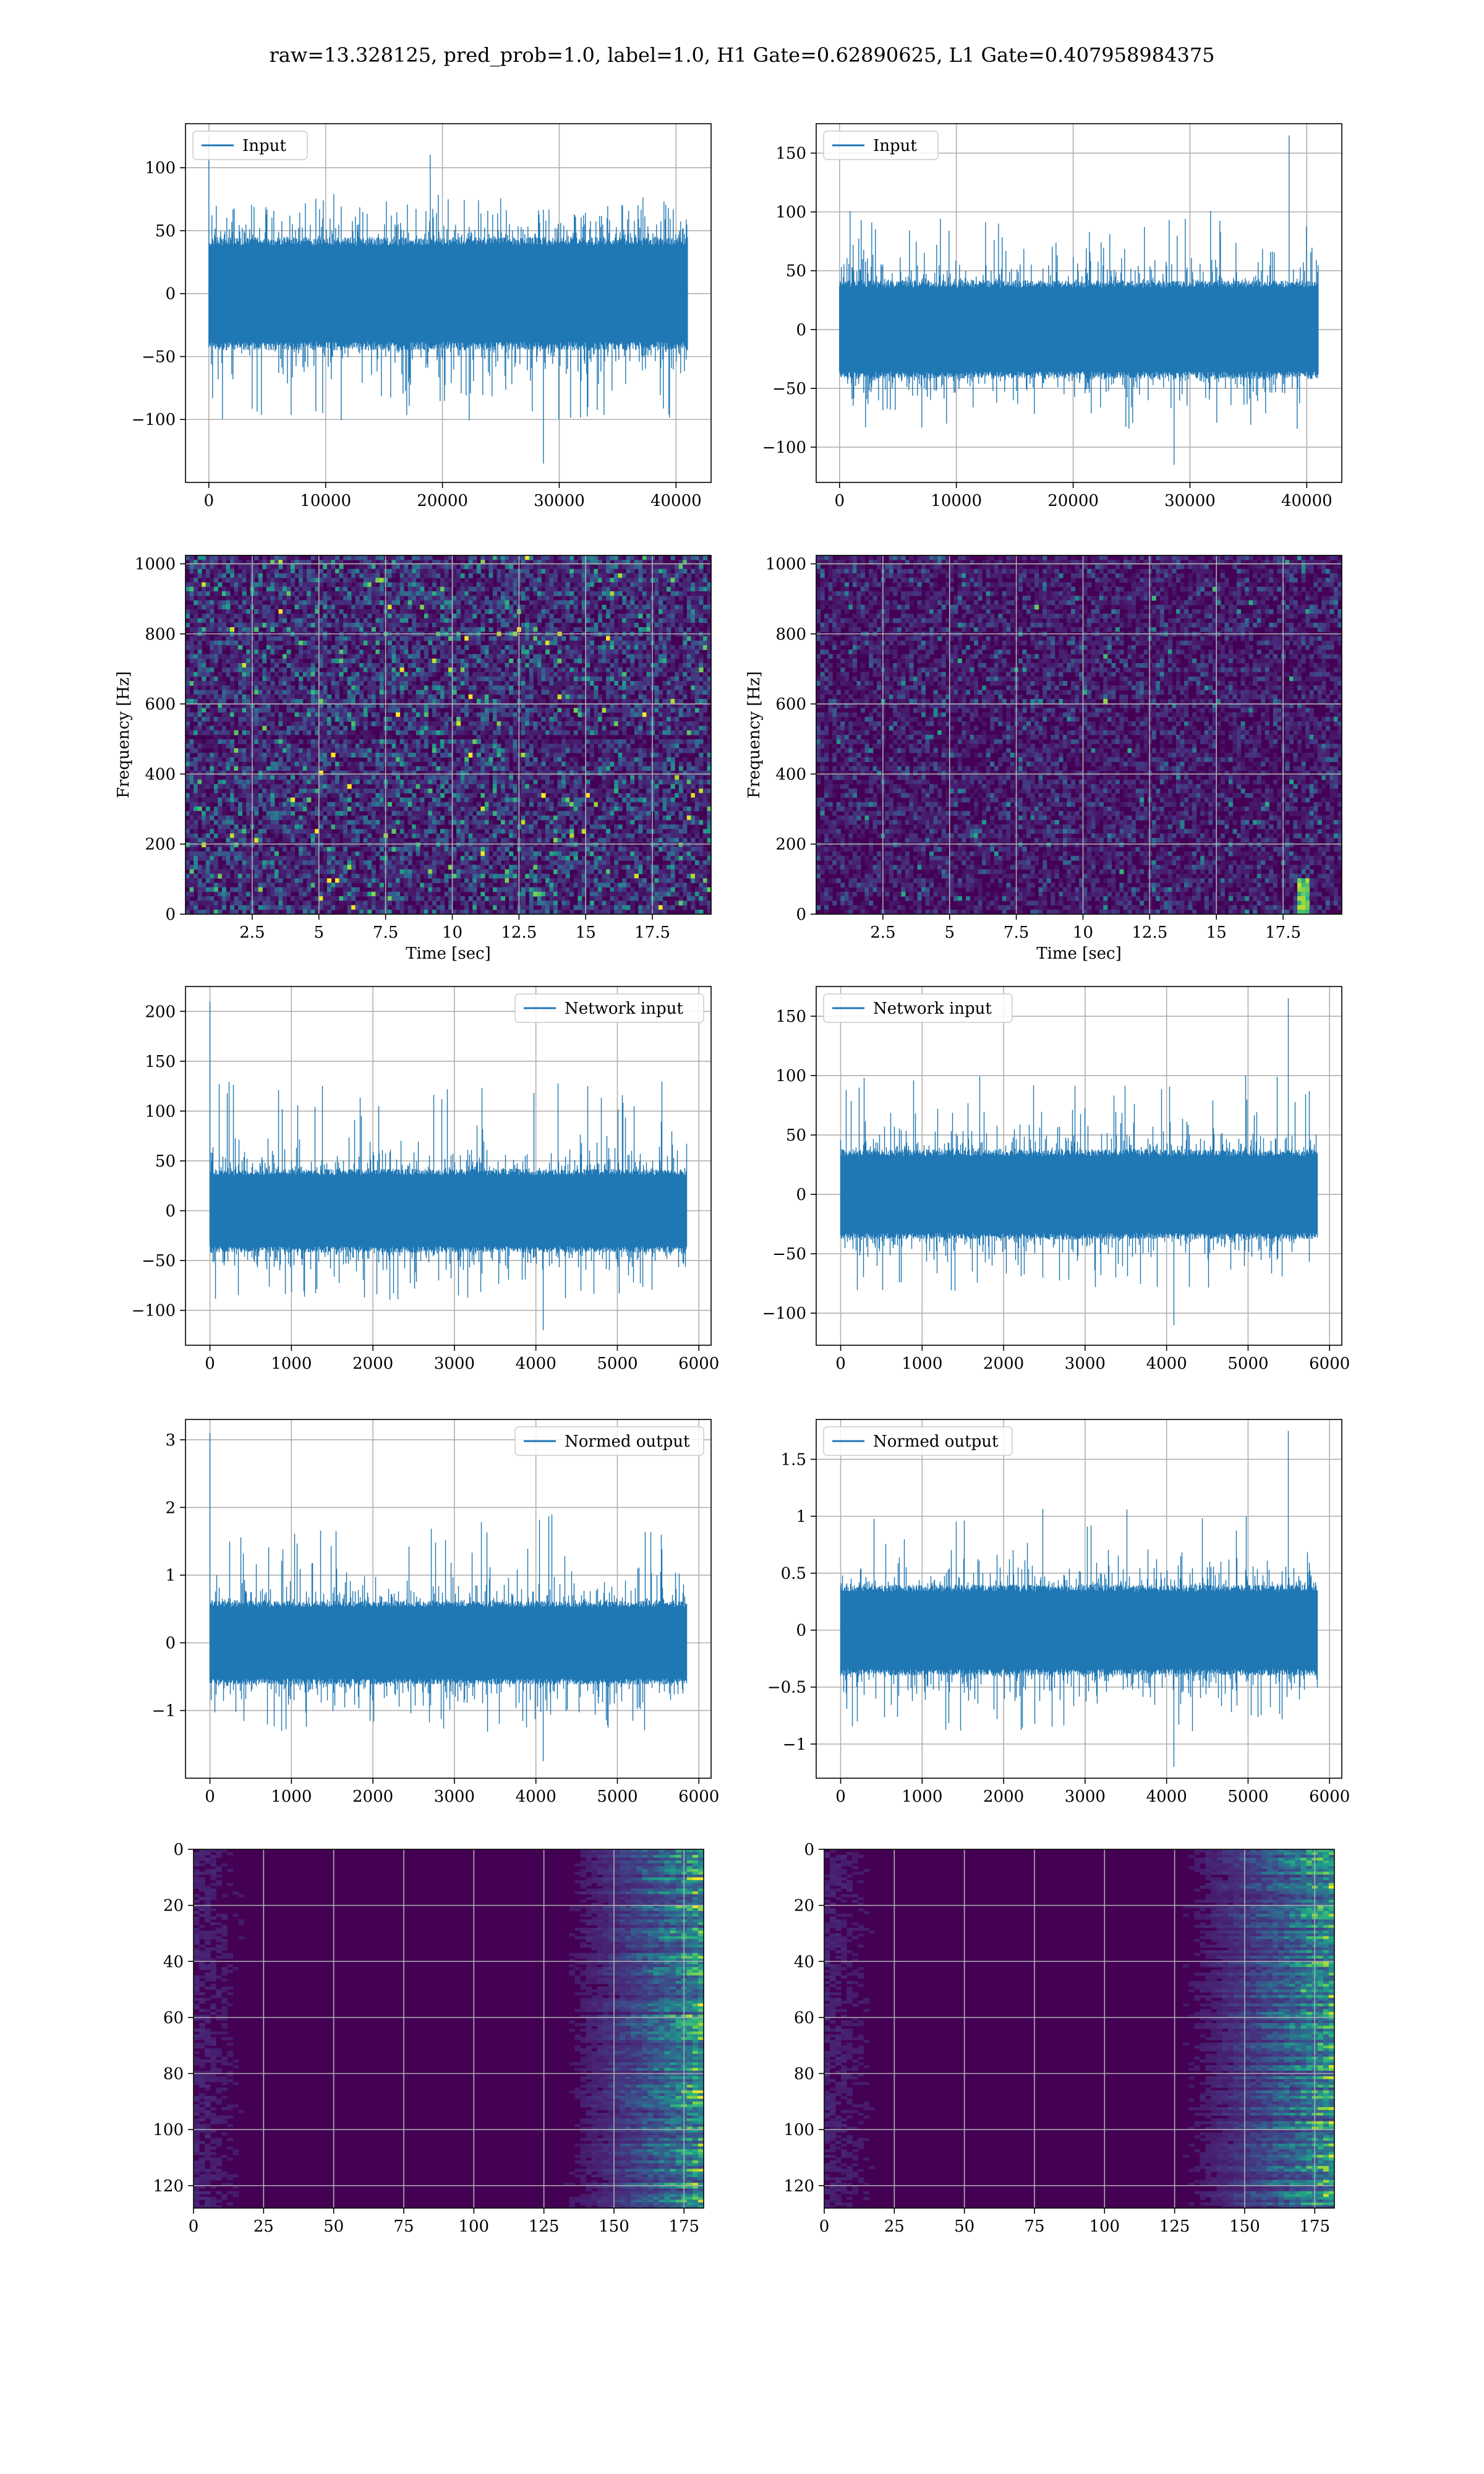 This screenshot has width=1484, height=2474. Describe the element at coordinates (1166, 1796) in the screenshot. I see `x-tick-label: 4000` at that location.